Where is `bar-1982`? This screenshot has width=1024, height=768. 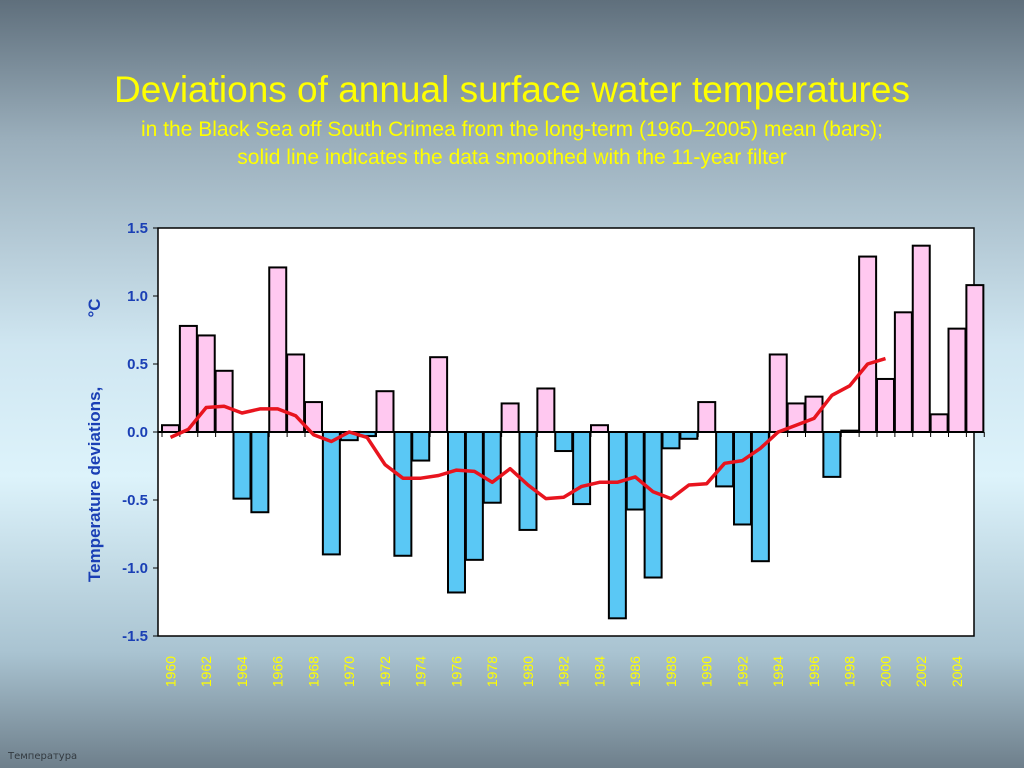
bar-1982 is located at coordinates (564, 442).